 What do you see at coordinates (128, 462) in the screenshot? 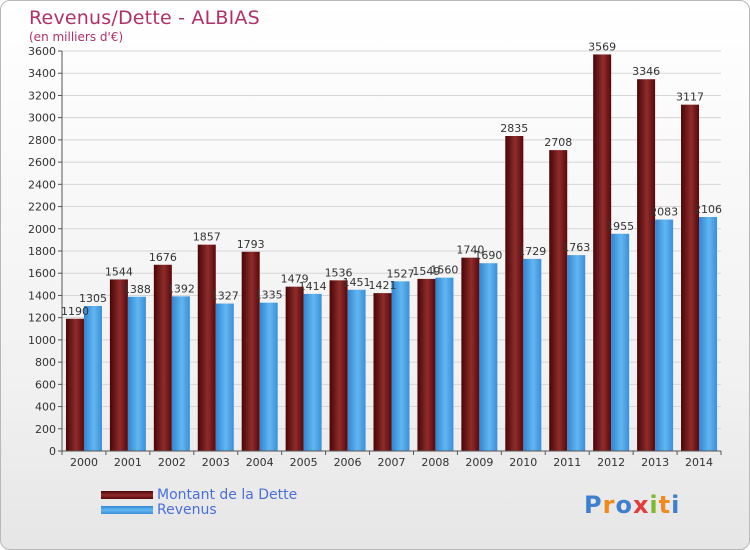
I see `x-tick-label: 2001` at bounding box center [128, 462].